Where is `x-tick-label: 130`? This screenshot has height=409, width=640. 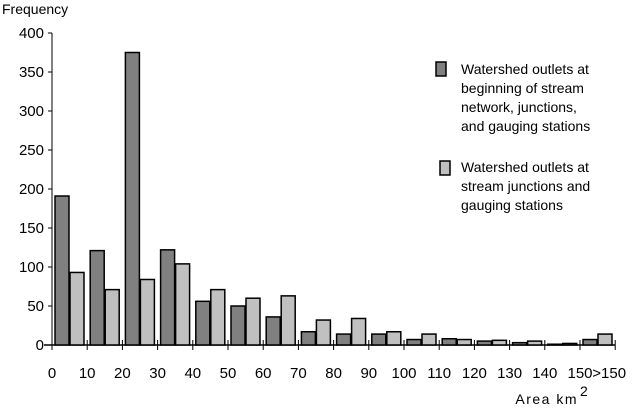 x-tick-label: 130 is located at coordinates (509, 373).